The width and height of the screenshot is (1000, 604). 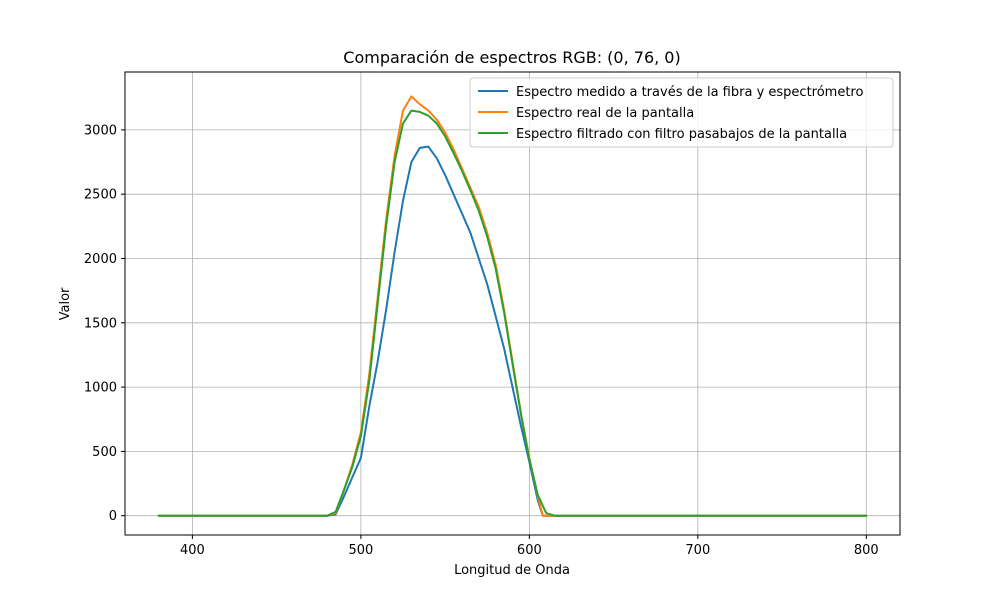 What do you see at coordinates (65, 303) in the screenshot?
I see `y-axis-label: Valor` at bounding box center [65, 303].